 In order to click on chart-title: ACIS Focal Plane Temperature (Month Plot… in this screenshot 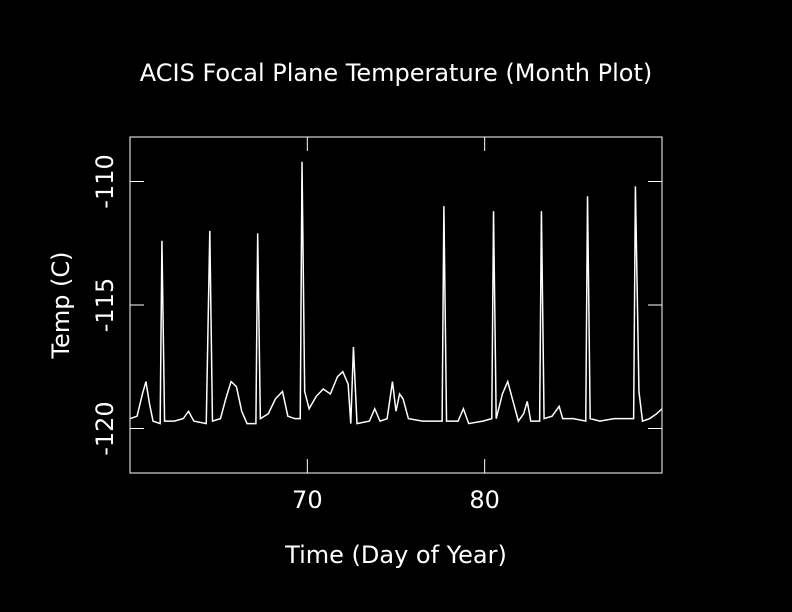, I will do `click(396, 73)`.